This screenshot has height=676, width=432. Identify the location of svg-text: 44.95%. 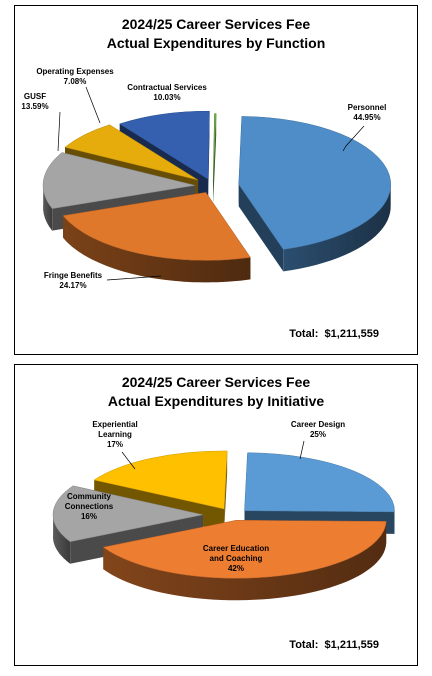
(366, 117).